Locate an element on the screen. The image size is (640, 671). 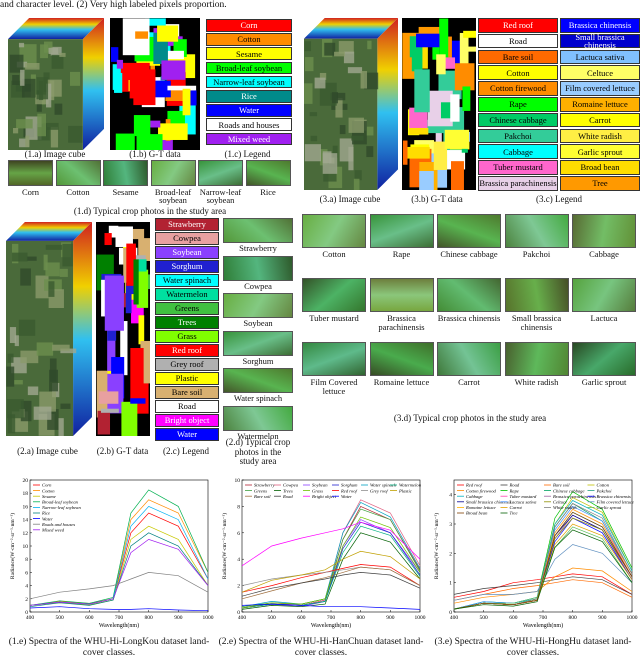
legend-item: Cotton is located at coordinates (518, 72).